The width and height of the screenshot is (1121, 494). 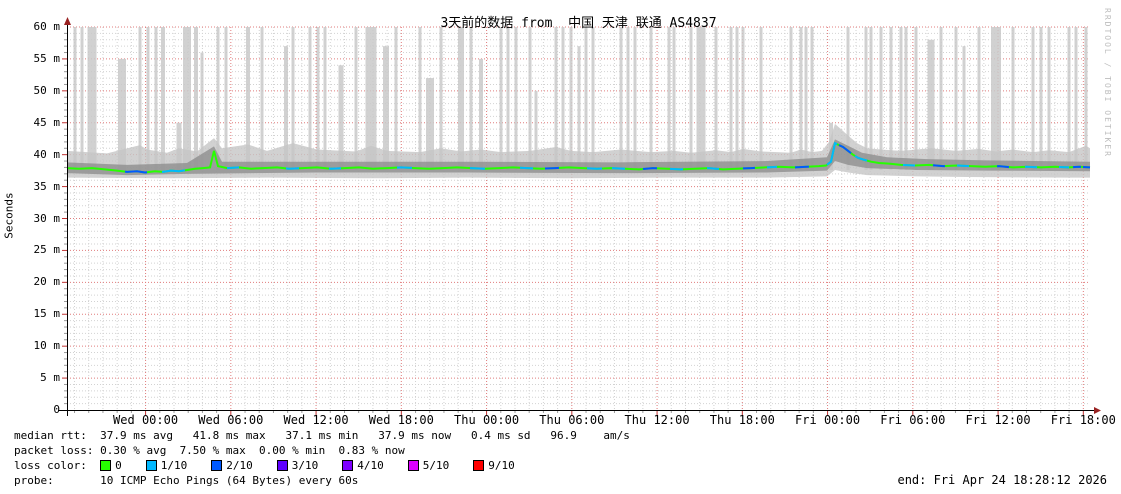 What do you see at coordinates (47, 122) in the screenshot?
I see `y-tick-label: 45 m` at bounding box center [47, 122].